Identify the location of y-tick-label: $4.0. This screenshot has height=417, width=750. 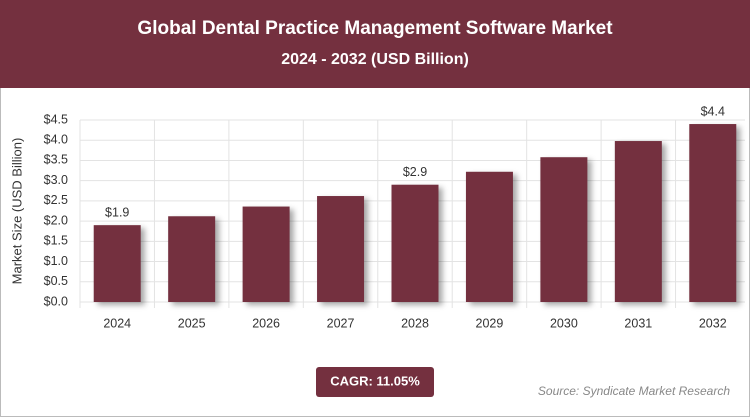
(56, 140).